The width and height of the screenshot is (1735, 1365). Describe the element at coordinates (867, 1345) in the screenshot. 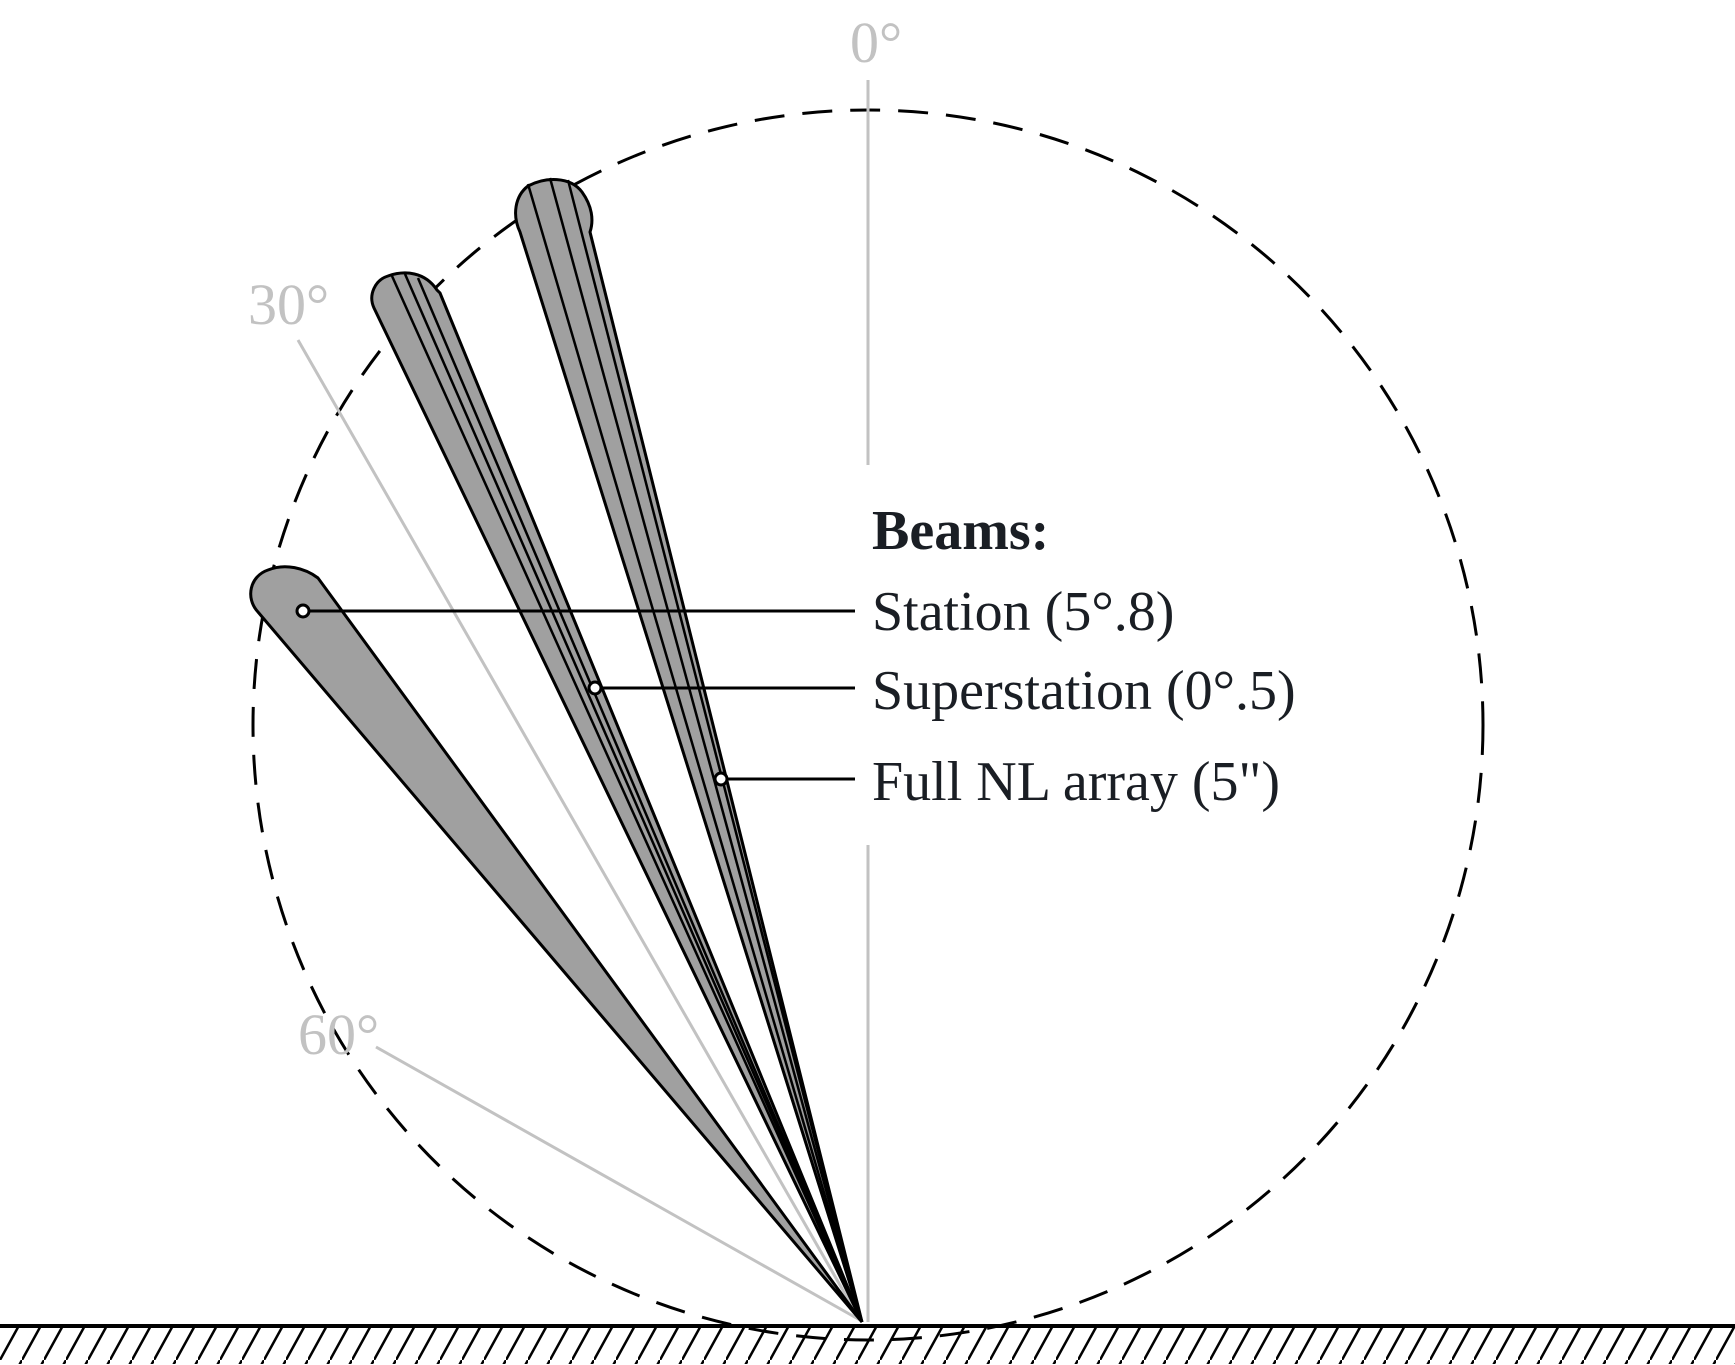

I see `ground-hatching` at that location.